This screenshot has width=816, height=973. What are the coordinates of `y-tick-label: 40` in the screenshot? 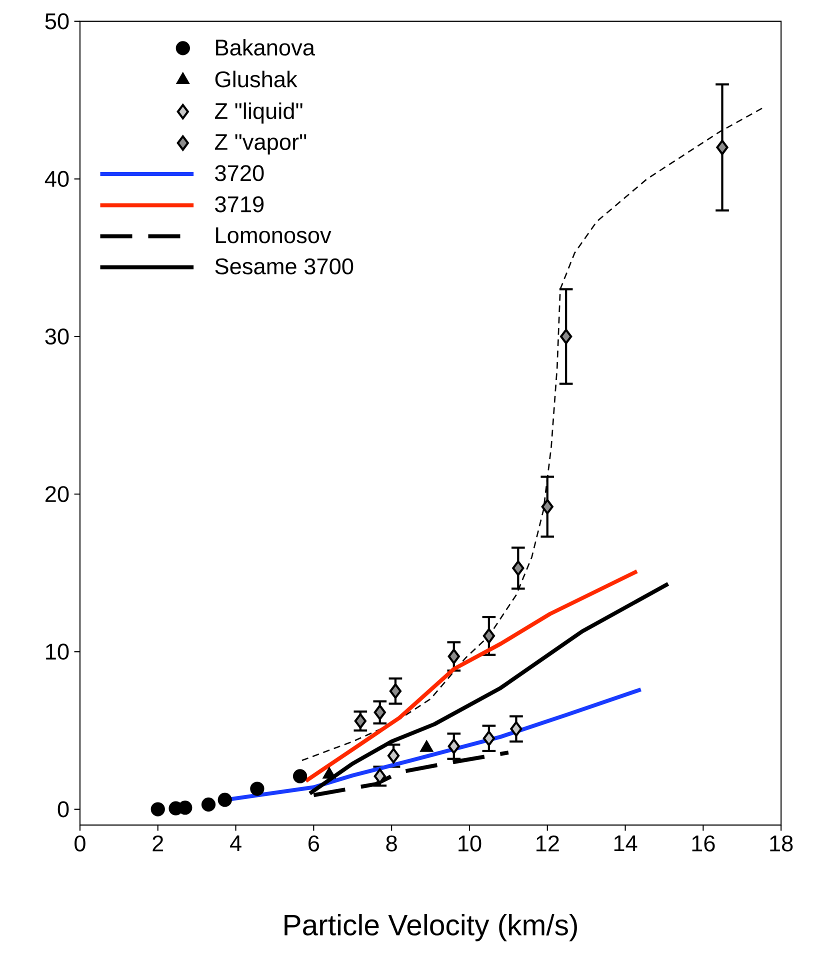 It's located at (57, 178).